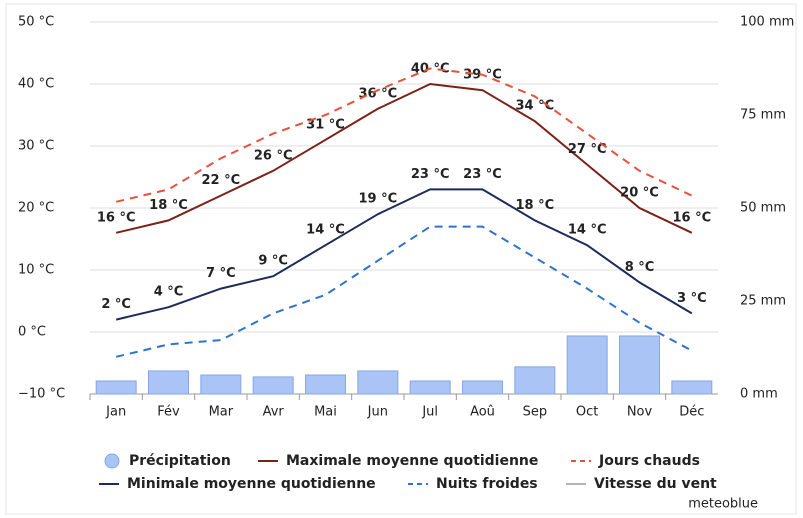 This screenshot has width=803, height=518. I want to click on y2-tick-label: 25 mm, so click(763, 301).